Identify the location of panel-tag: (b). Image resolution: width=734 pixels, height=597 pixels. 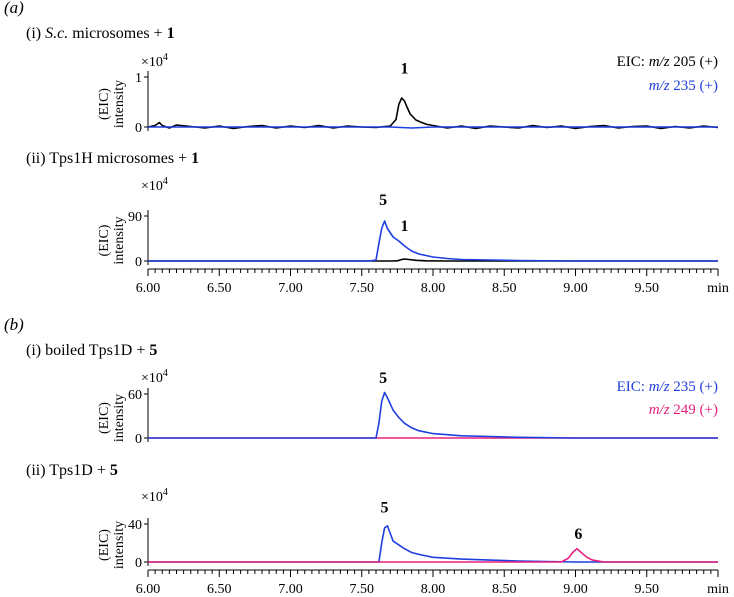
(14, 324).